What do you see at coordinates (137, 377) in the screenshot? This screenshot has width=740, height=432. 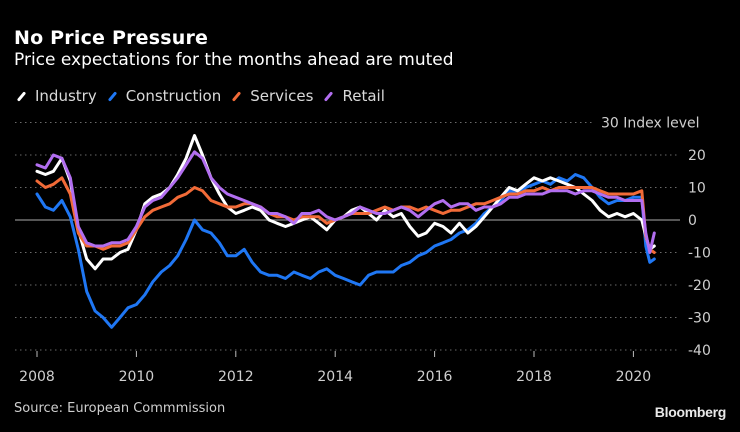 I see `x-tick-label: 2010` at bounding box center [137, 377].